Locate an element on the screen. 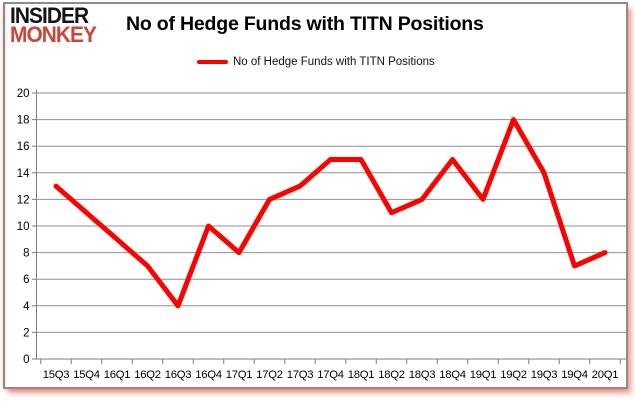 The width and height of the screenshot is (635, 405). x-tick-label: 19Q1 is located at coordinates (483, 375).